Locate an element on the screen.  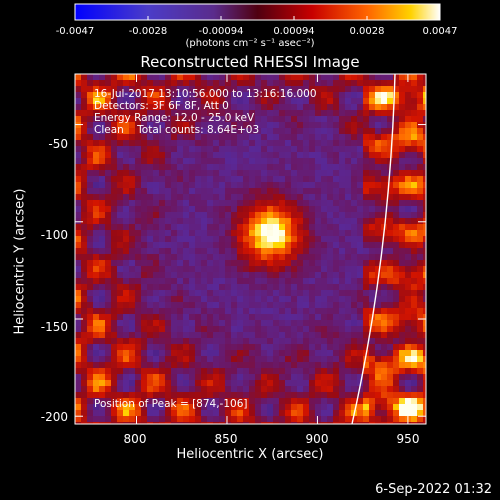
colorbar-tick-label: 0.00094 is located at coordinates (294, 31).